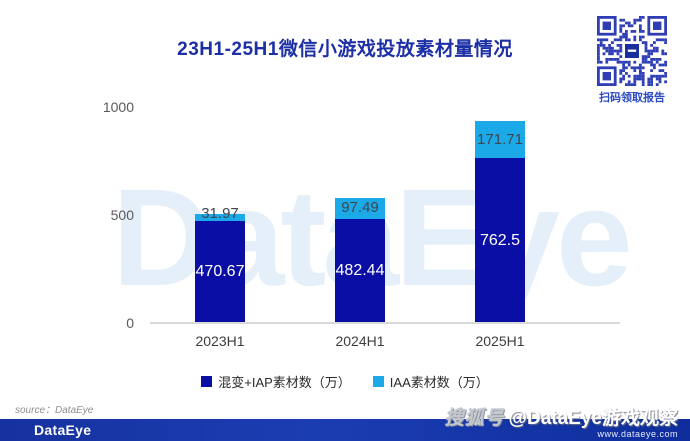  What do you see at coordinates (118, 107) in the screenshot?
I see `y-tick-label: 1000` at bounding box center [118, 107].